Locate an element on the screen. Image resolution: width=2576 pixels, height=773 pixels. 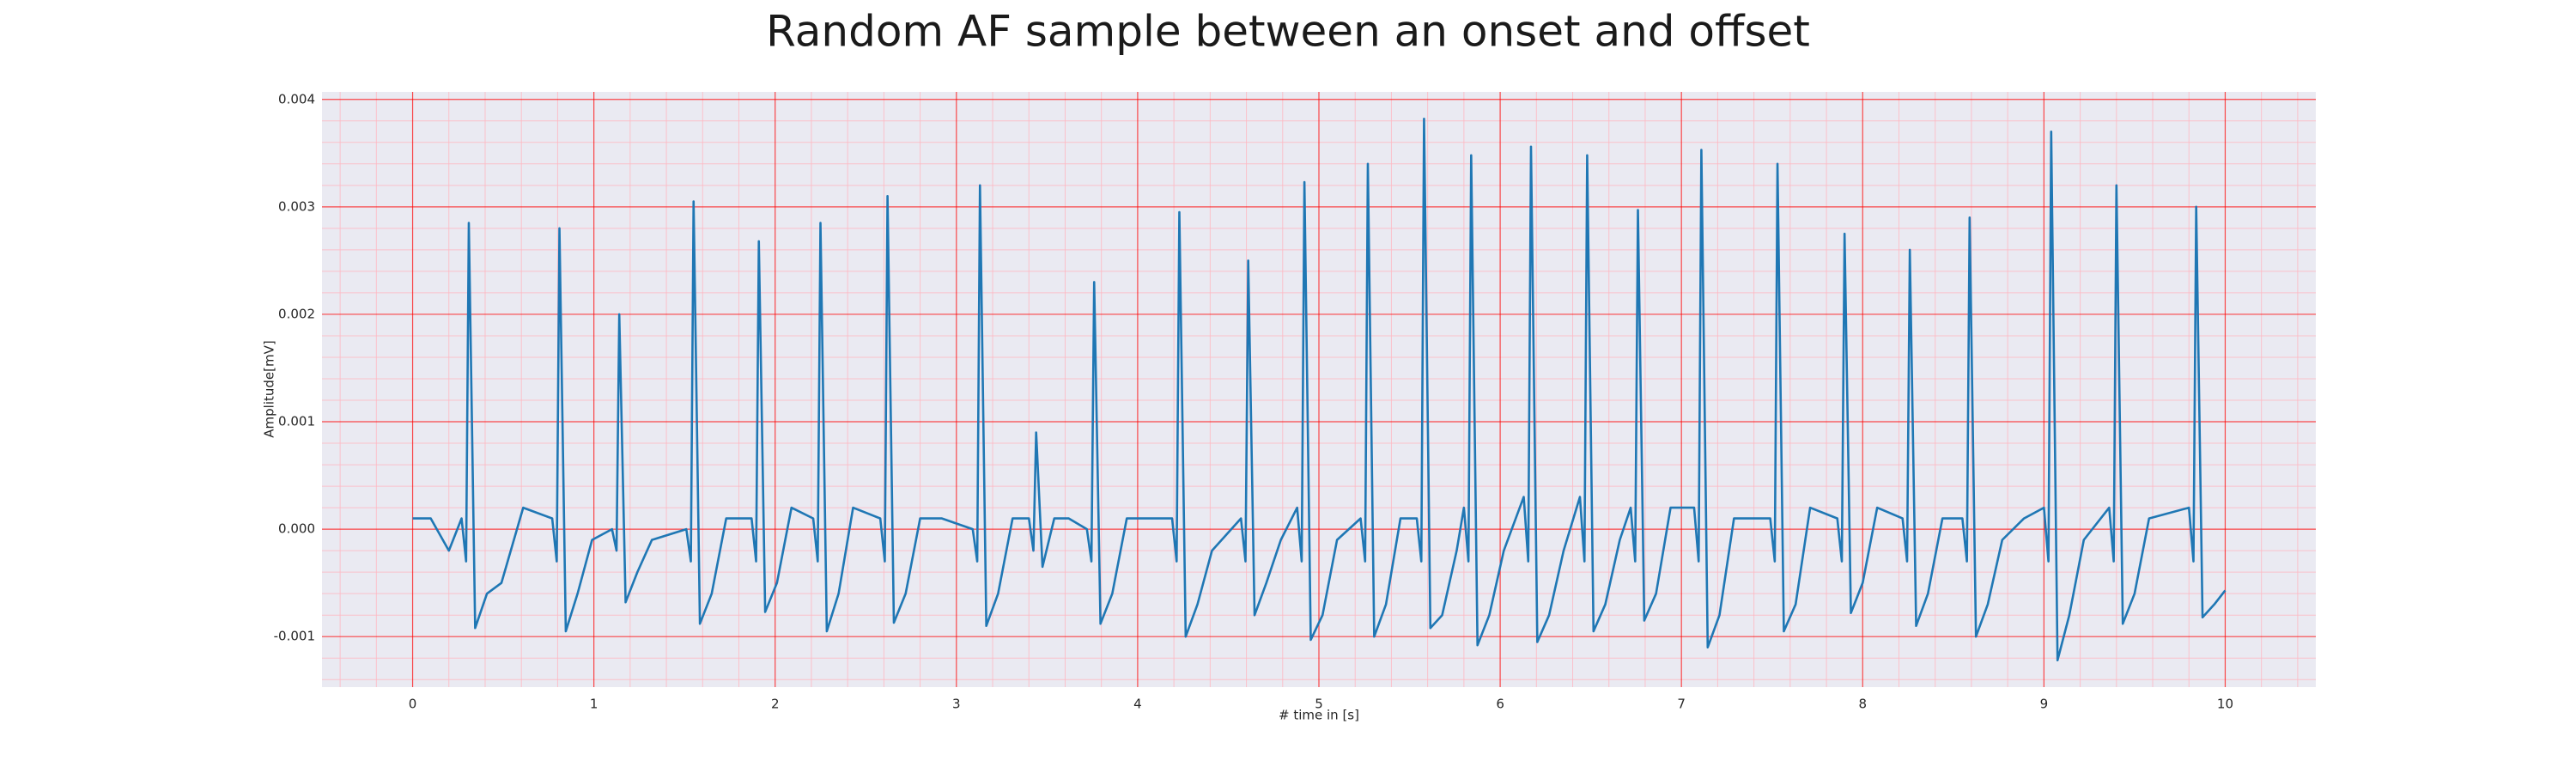
x-tick-label: 9 is located at coordinates (2045, 704).